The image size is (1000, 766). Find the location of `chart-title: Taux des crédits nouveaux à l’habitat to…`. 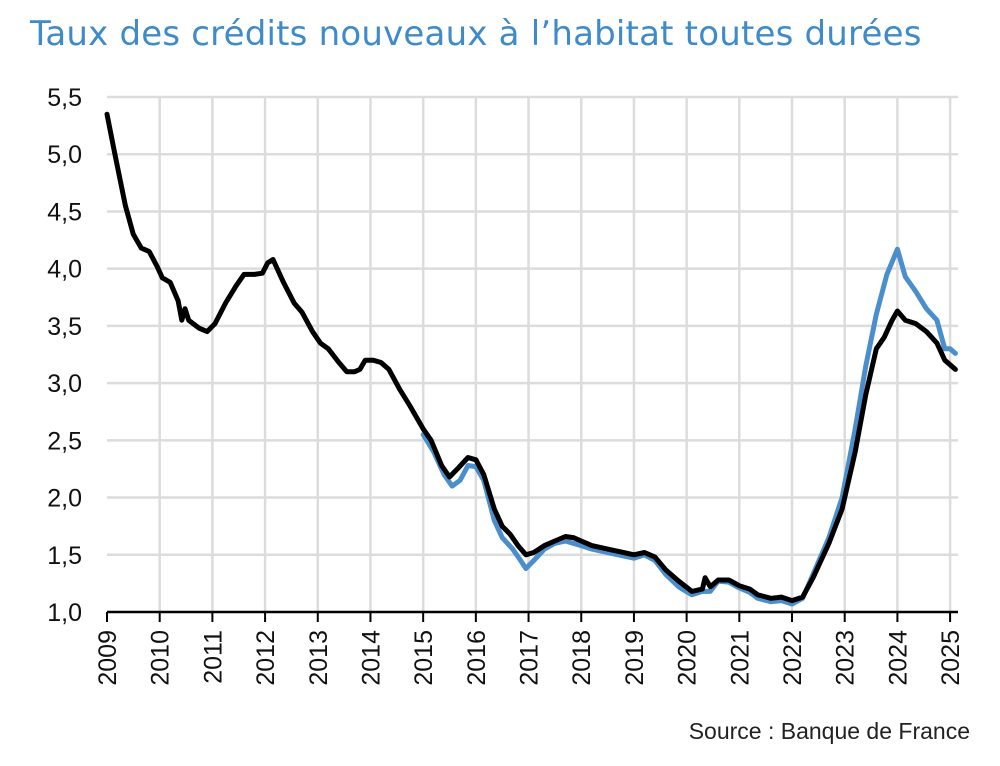

chart-title: Taux des crédits nouveaux à l’habitat to… is located at coordinates (476, 34).